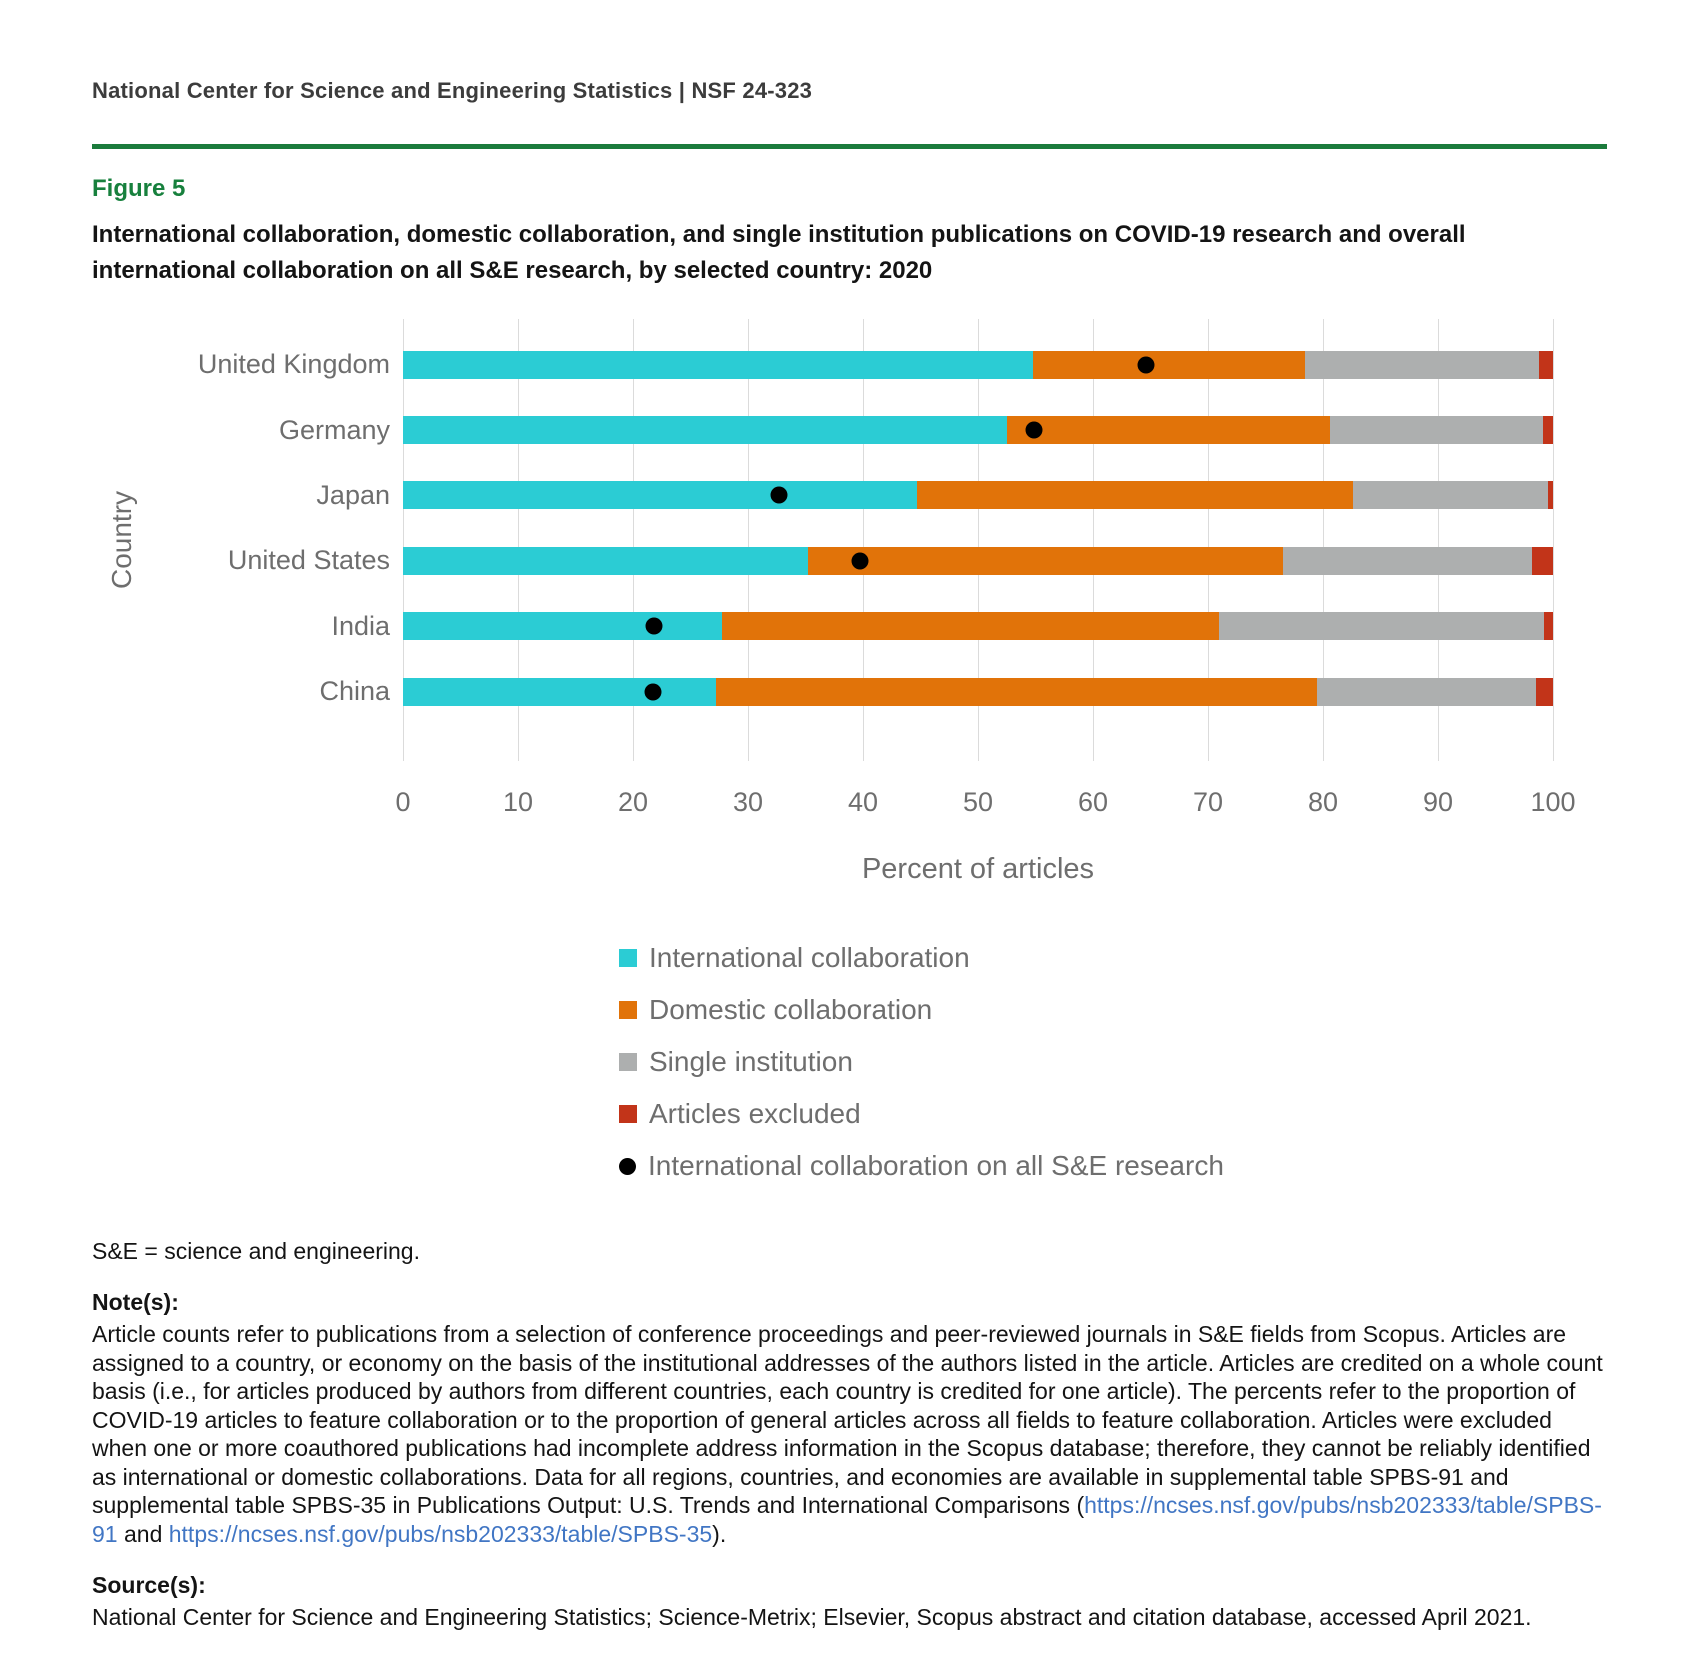  Describe the element at coordinates (308, 560) in the screenshot. I see `y-category-label-united-states: United States` at that location.